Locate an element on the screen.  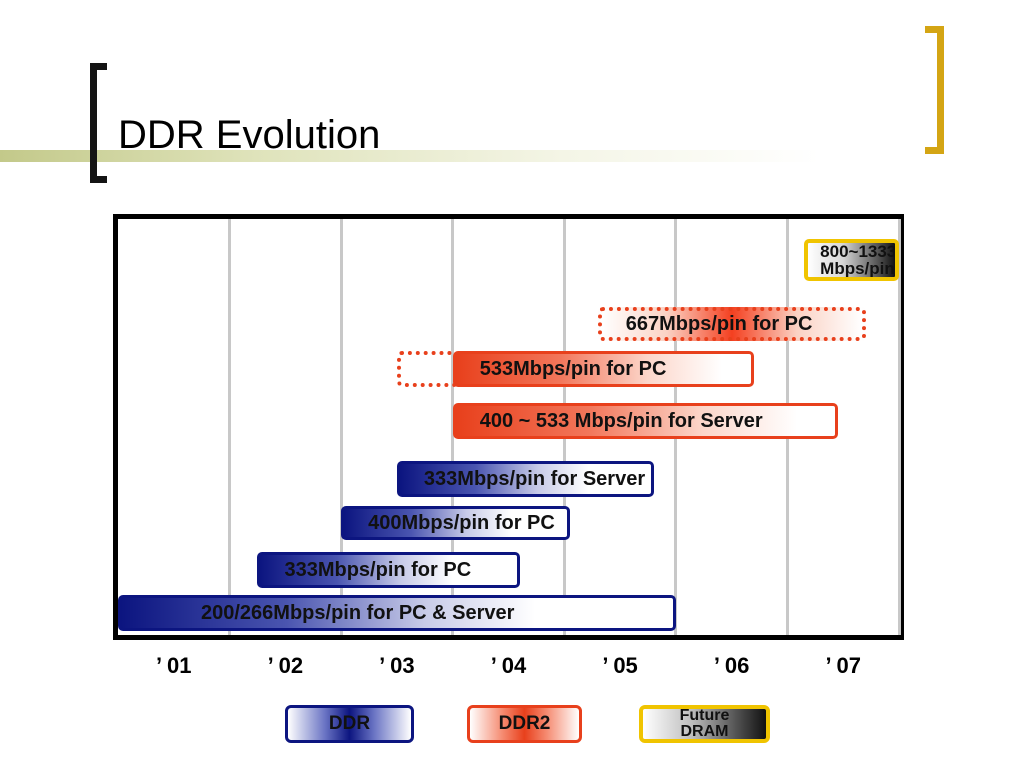
legend-label: DDR is located at coordinates (349, 723).